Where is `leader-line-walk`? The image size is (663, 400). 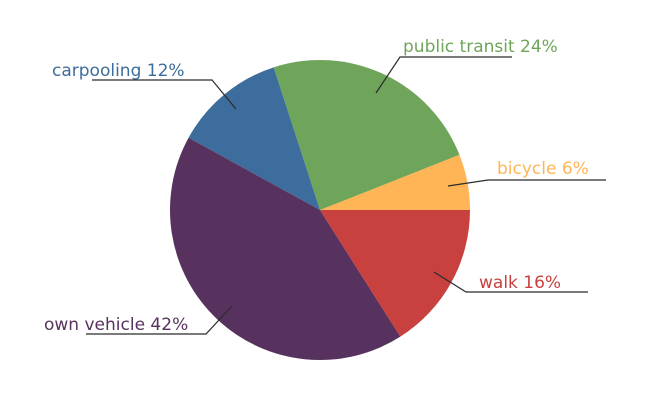
leader-line-walk is located at coordinates (510, 282).